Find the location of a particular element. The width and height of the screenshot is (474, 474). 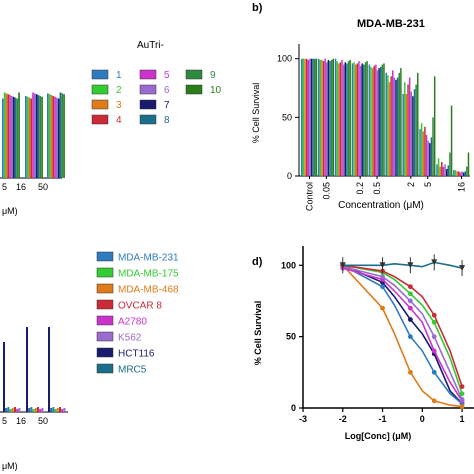

panel-b-x-tick-label: 5 is located at coordinates (428, 184).